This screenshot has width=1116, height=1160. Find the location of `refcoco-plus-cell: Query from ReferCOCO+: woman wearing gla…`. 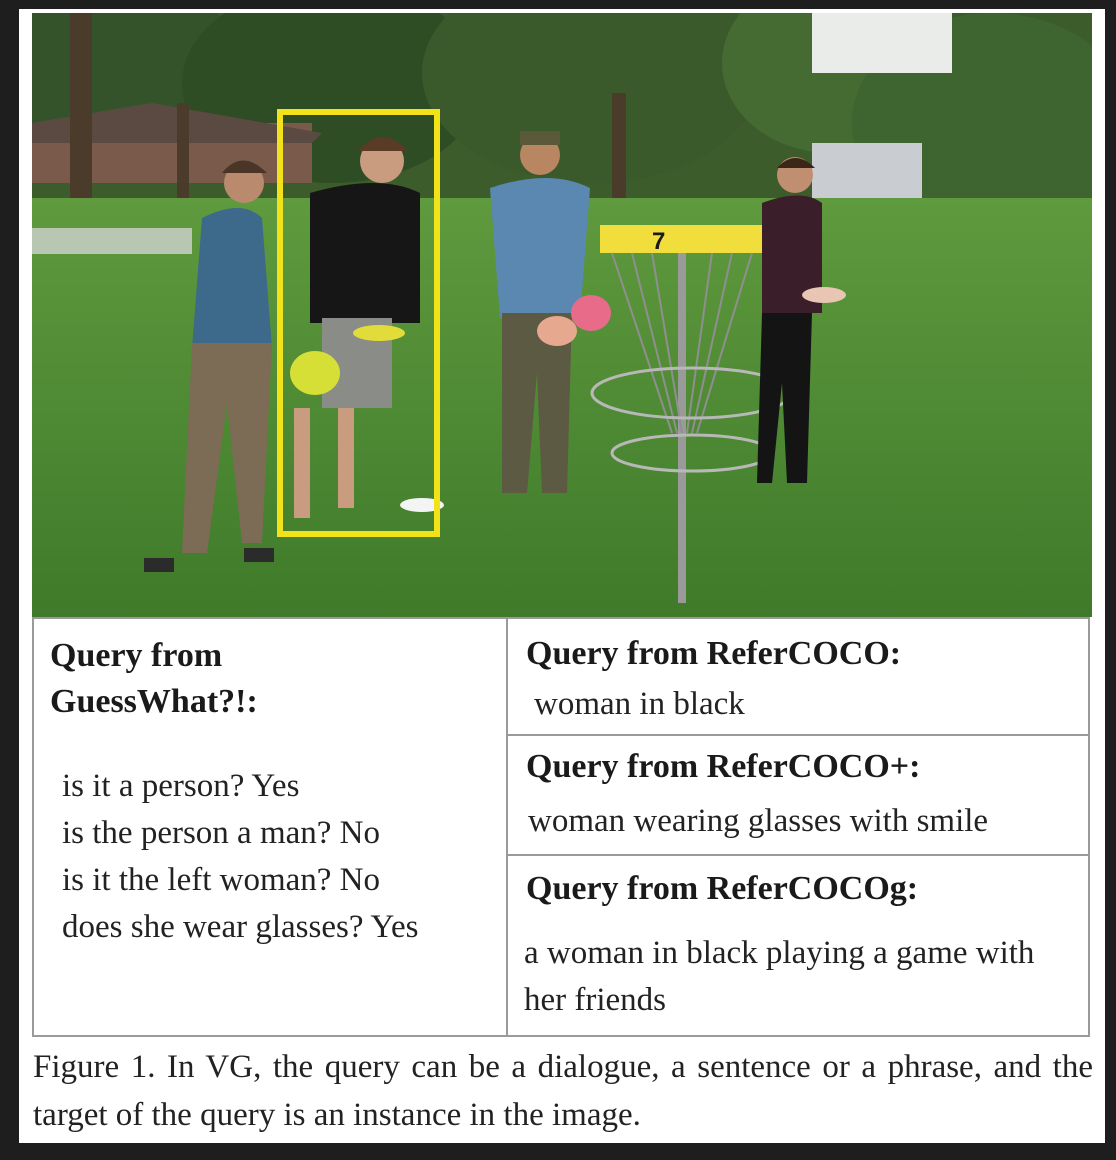

refcoco-plus-cell: Query from ReferCOCO+: woman wearing gla… is located at coordinates (798, 796).